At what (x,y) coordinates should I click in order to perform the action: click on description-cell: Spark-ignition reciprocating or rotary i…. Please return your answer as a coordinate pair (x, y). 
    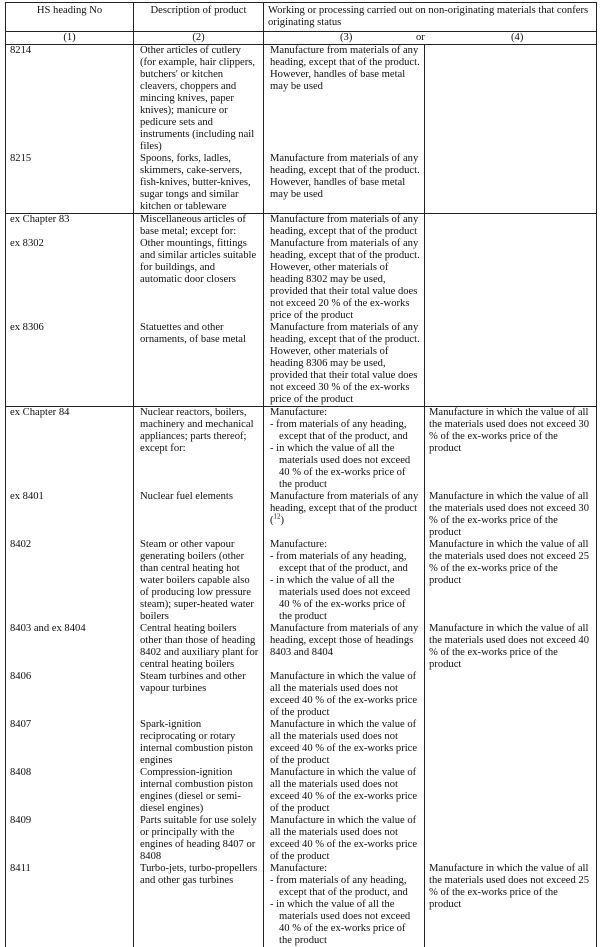
    Looking at the image, I should click on (198, 743).